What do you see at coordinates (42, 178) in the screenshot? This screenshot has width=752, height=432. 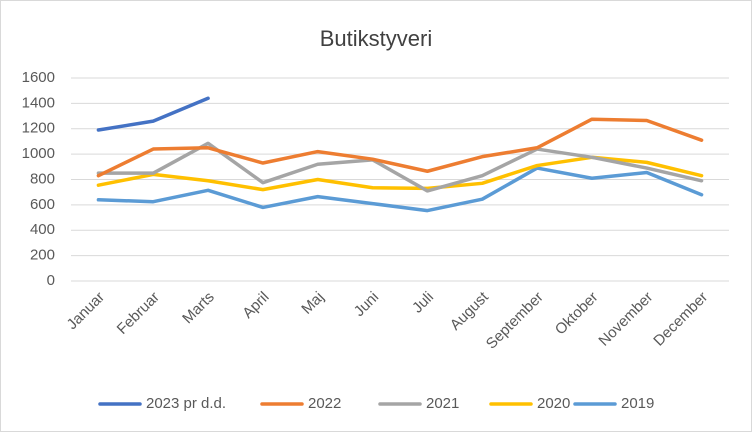 I see `y-tick-label: 800` at bounding box center [42, 178].